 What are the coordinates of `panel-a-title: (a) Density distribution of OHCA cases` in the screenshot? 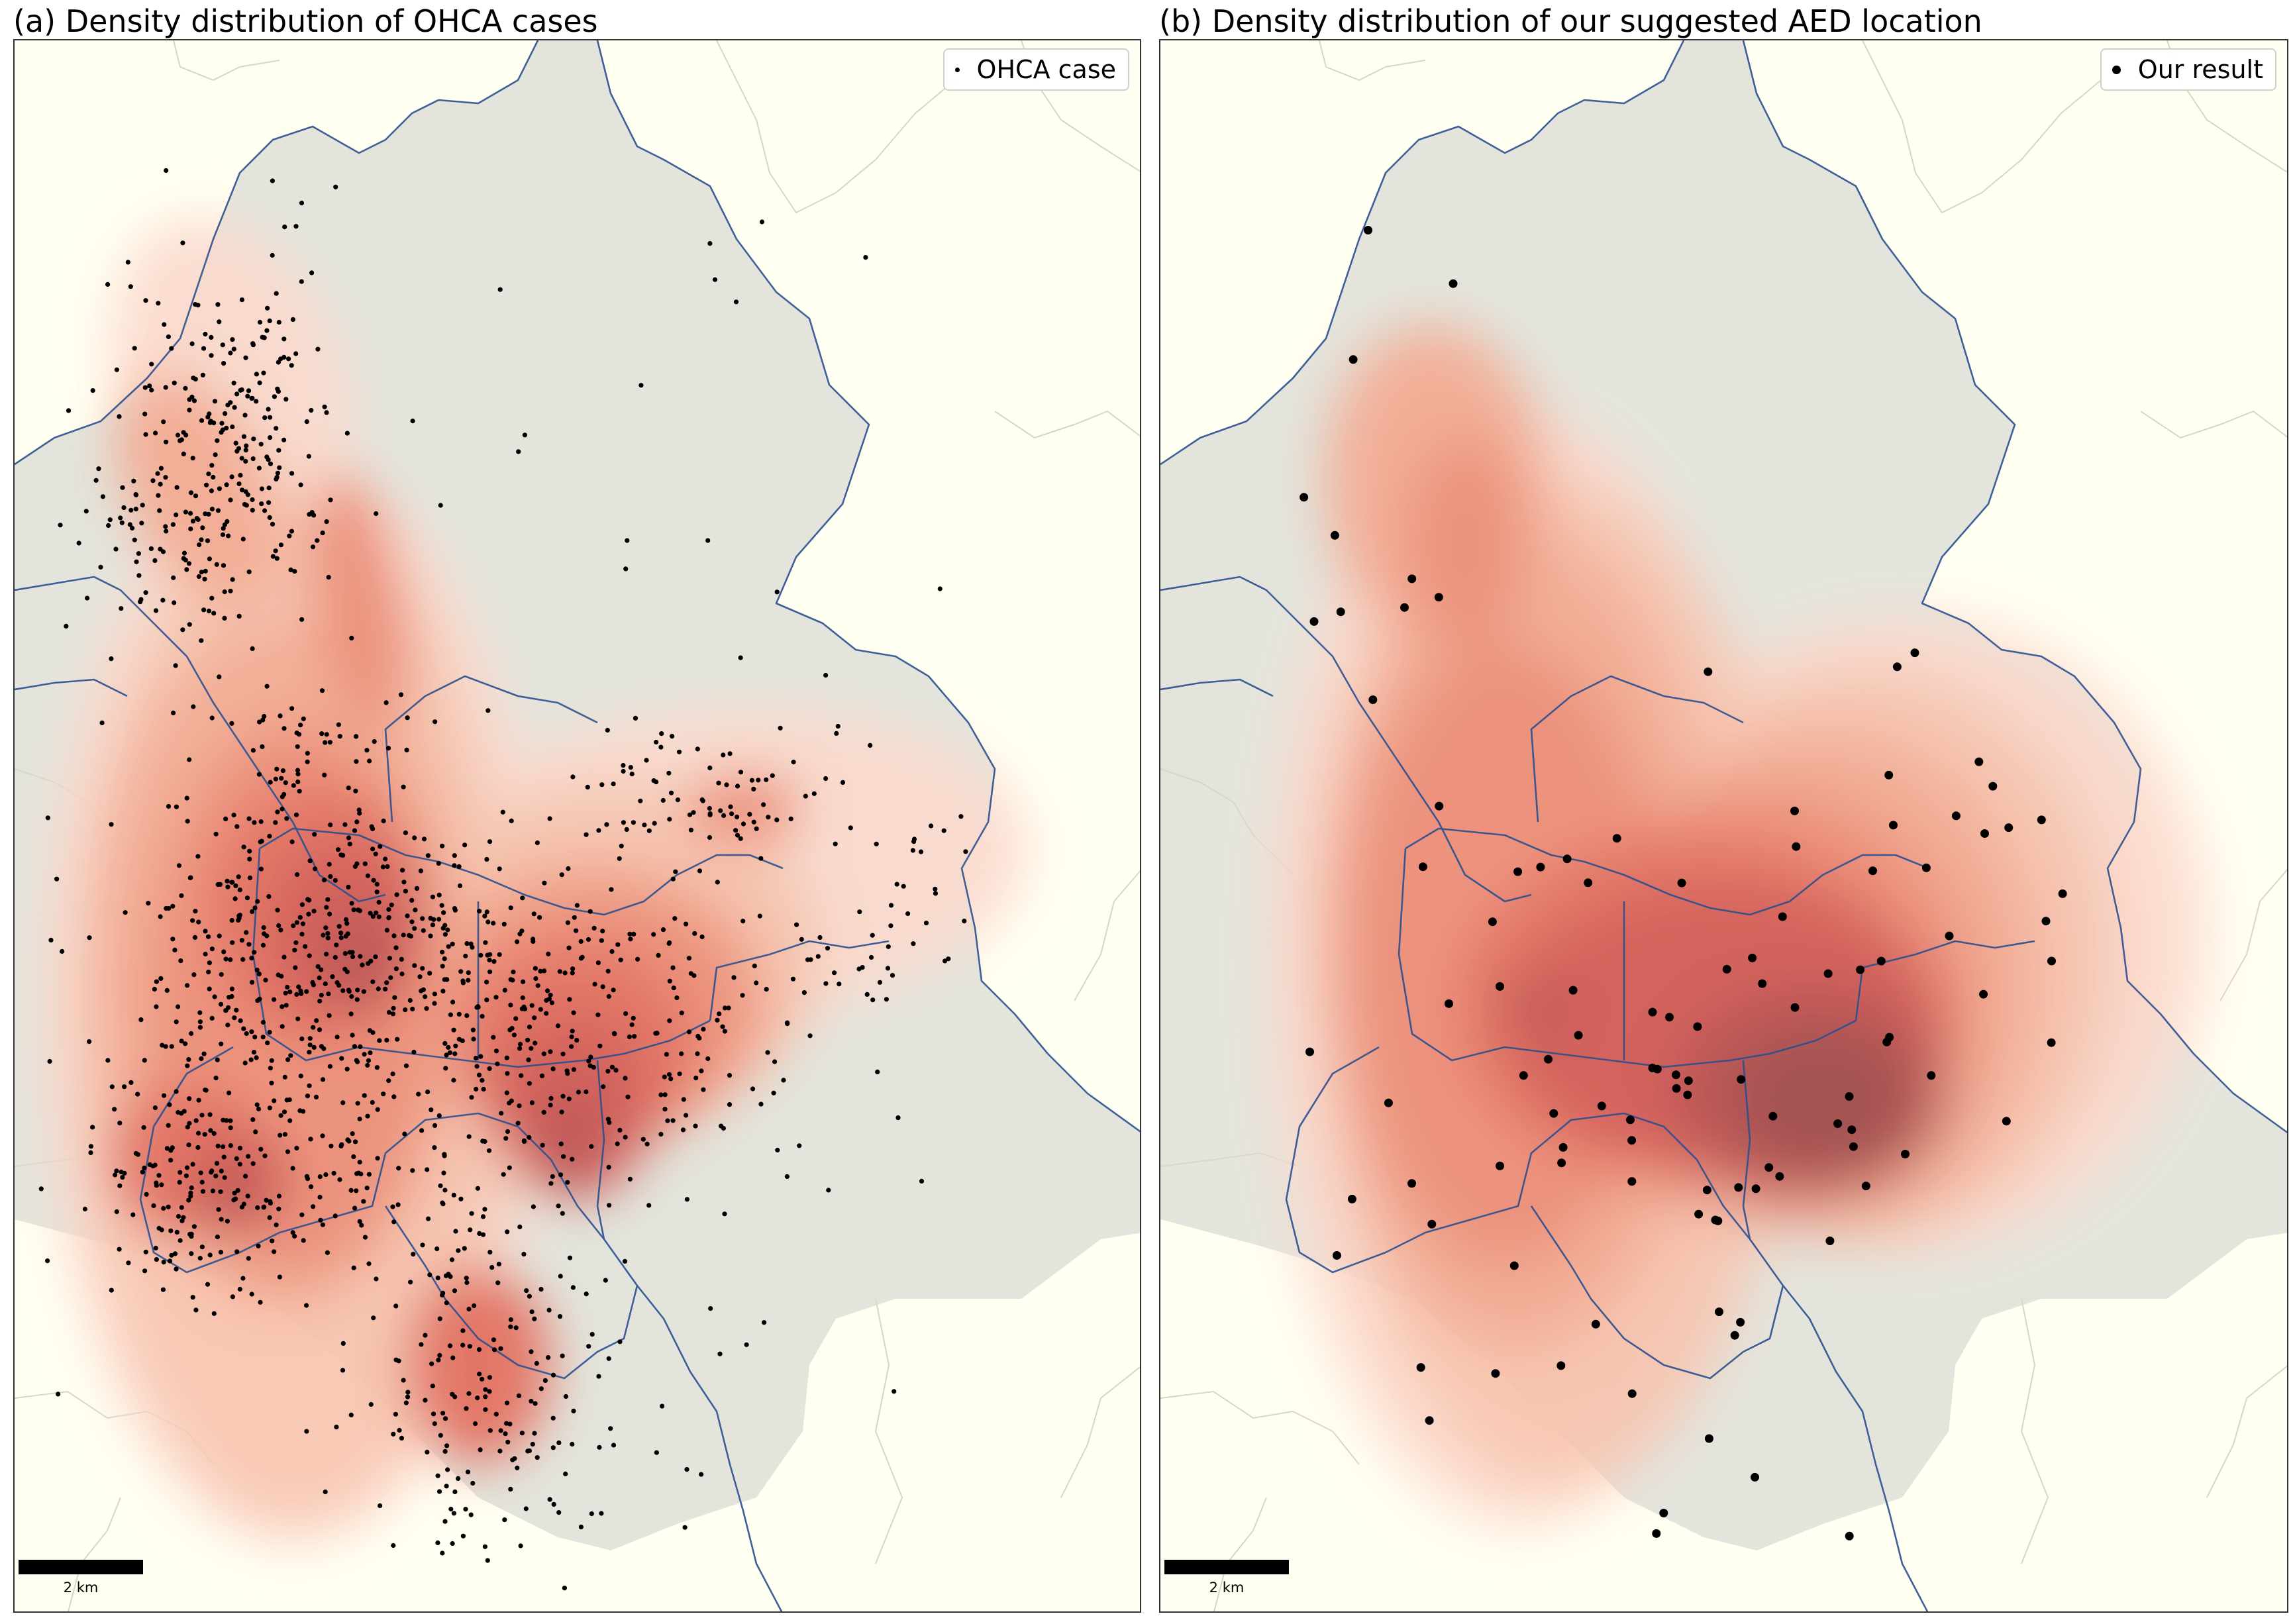 It's located at (305, 21).